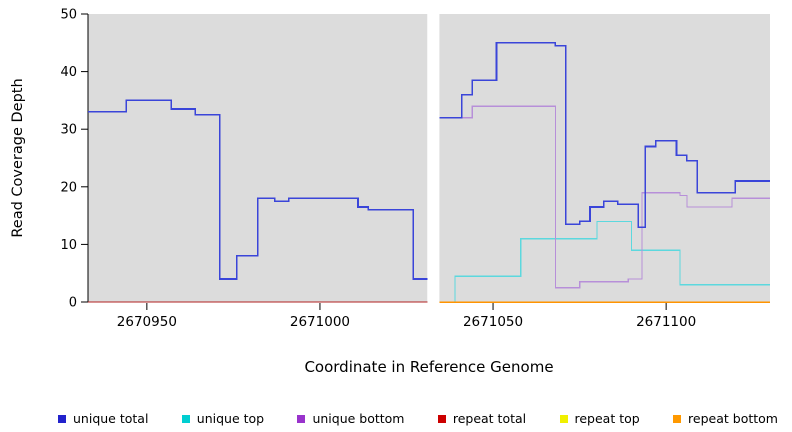  I want to click on legend-marker-unique-bottom, so click(301, 418).